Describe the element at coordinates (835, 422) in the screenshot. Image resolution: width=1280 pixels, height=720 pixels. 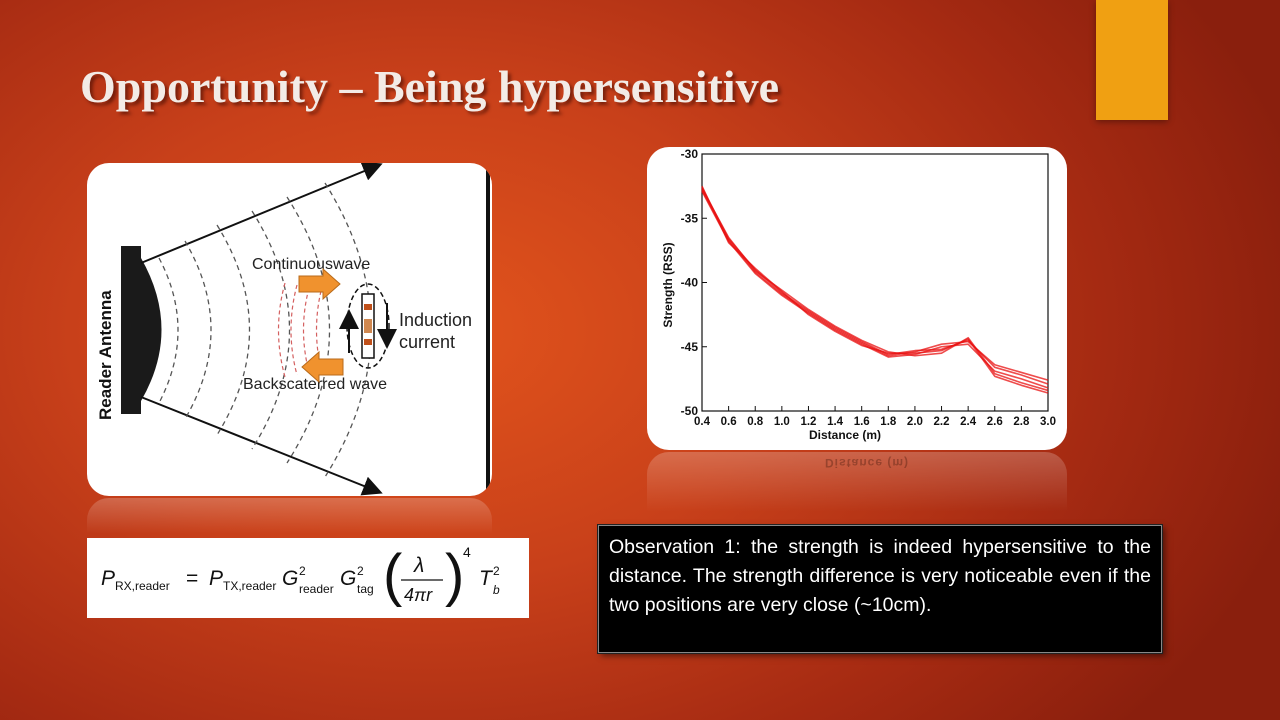
I see `x-tick-label: 1.4` at that location.